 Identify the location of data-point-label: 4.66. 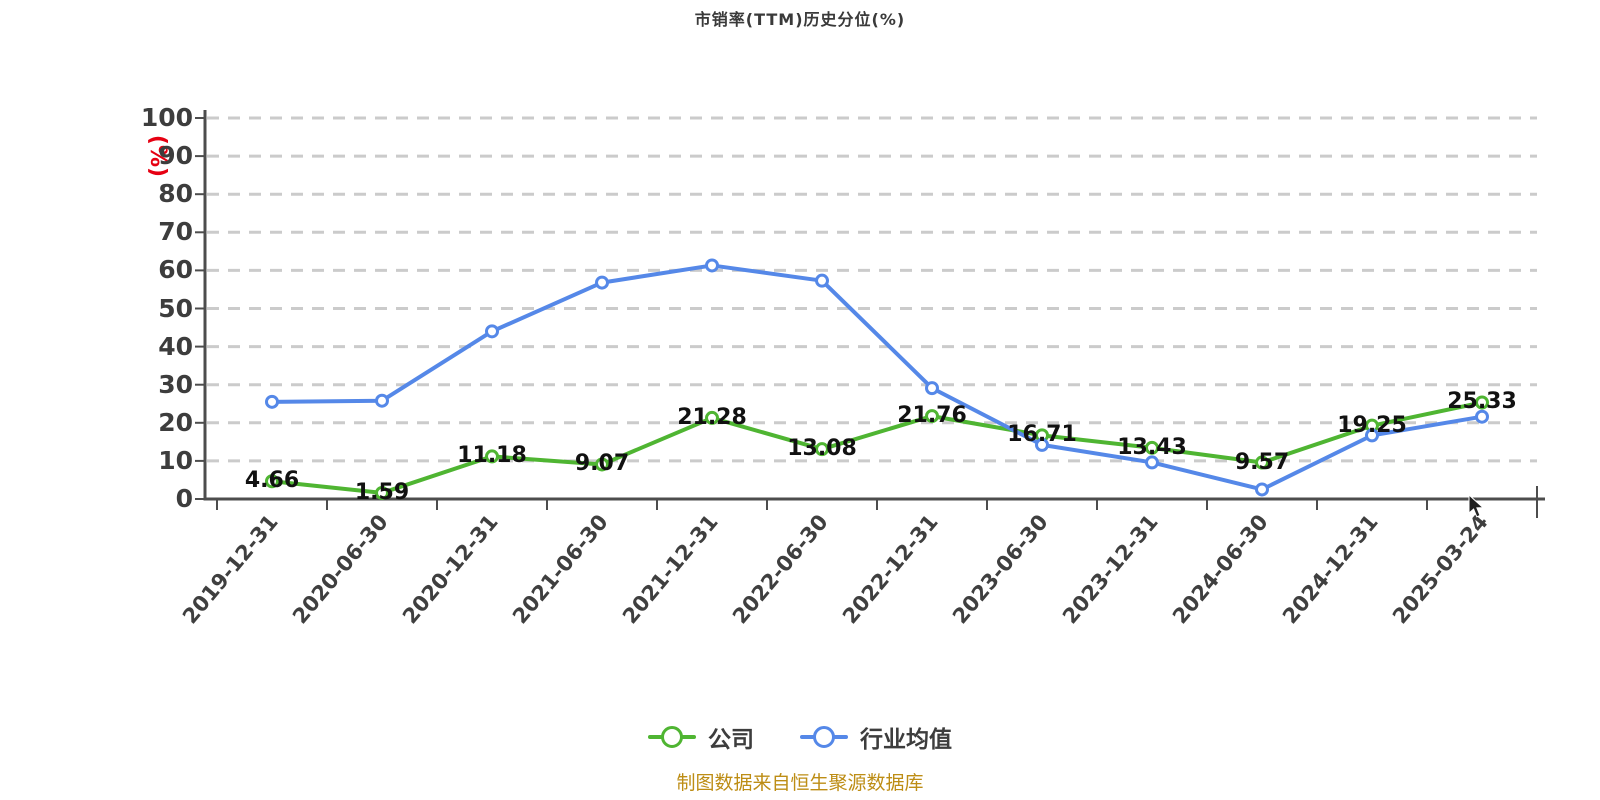
(272, 481).